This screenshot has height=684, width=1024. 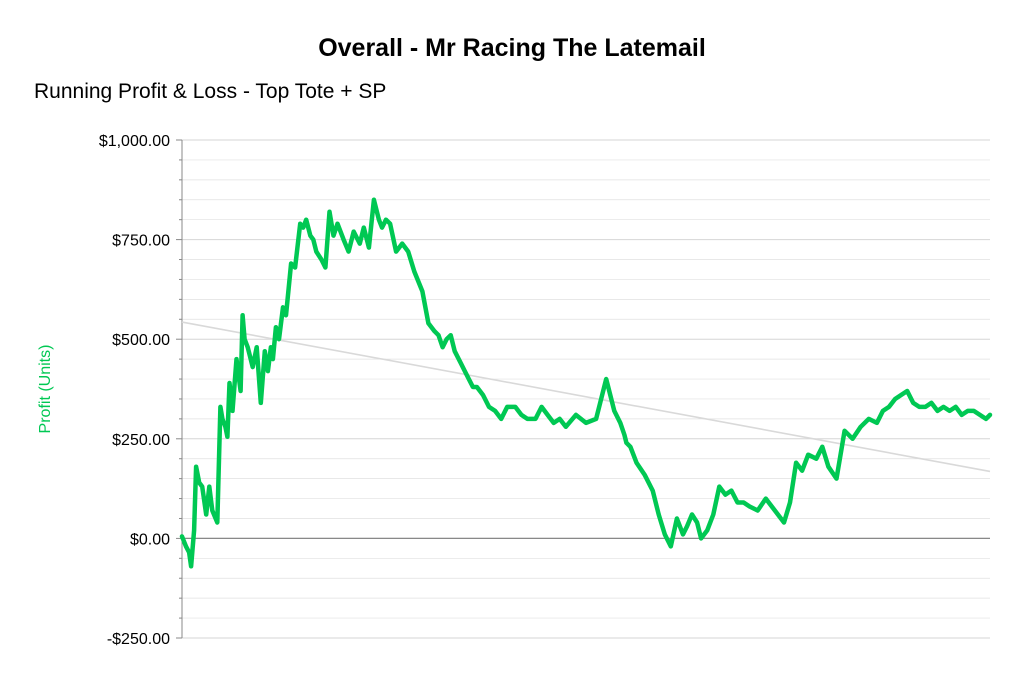 What do you see at coordinates (150, 539) in the screenshot?
I see `y-tick-label: $0.00` at bounding box center [150, 539].